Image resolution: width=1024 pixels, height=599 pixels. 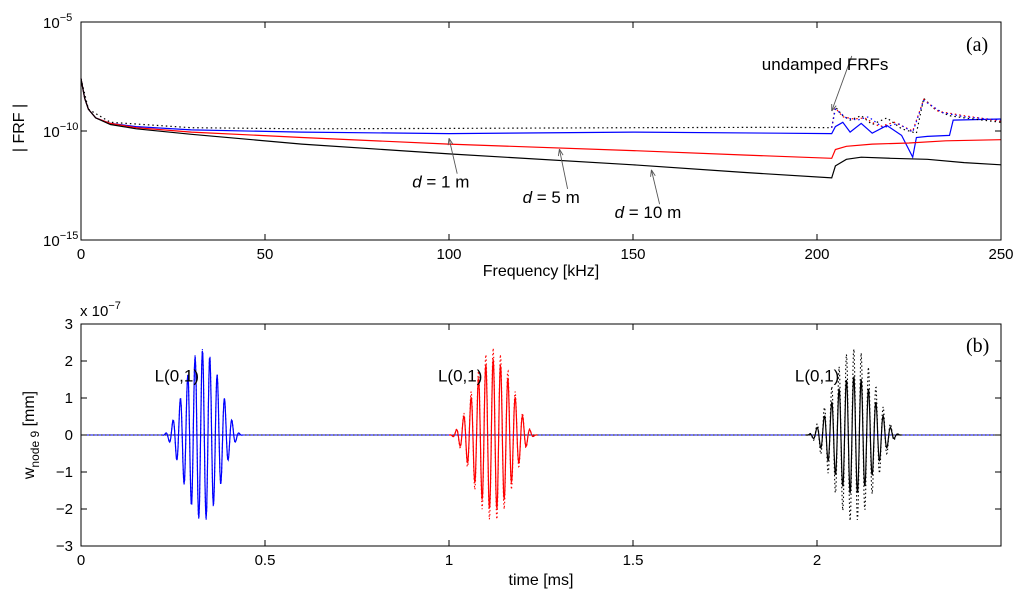 What do you see at coordinates (57, 22) in the screenshot?
I see `frf-y-tick-label: 10−5` at bounding box center [57, 22].